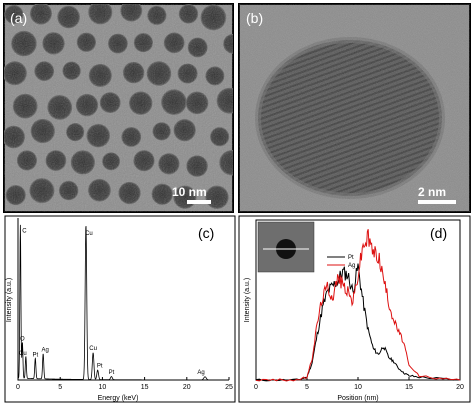 This screenshot has width=474, height=406. Describe the element at coordinates (358, 322) in the screenshot. I see `linescan-pt-line` at that location.